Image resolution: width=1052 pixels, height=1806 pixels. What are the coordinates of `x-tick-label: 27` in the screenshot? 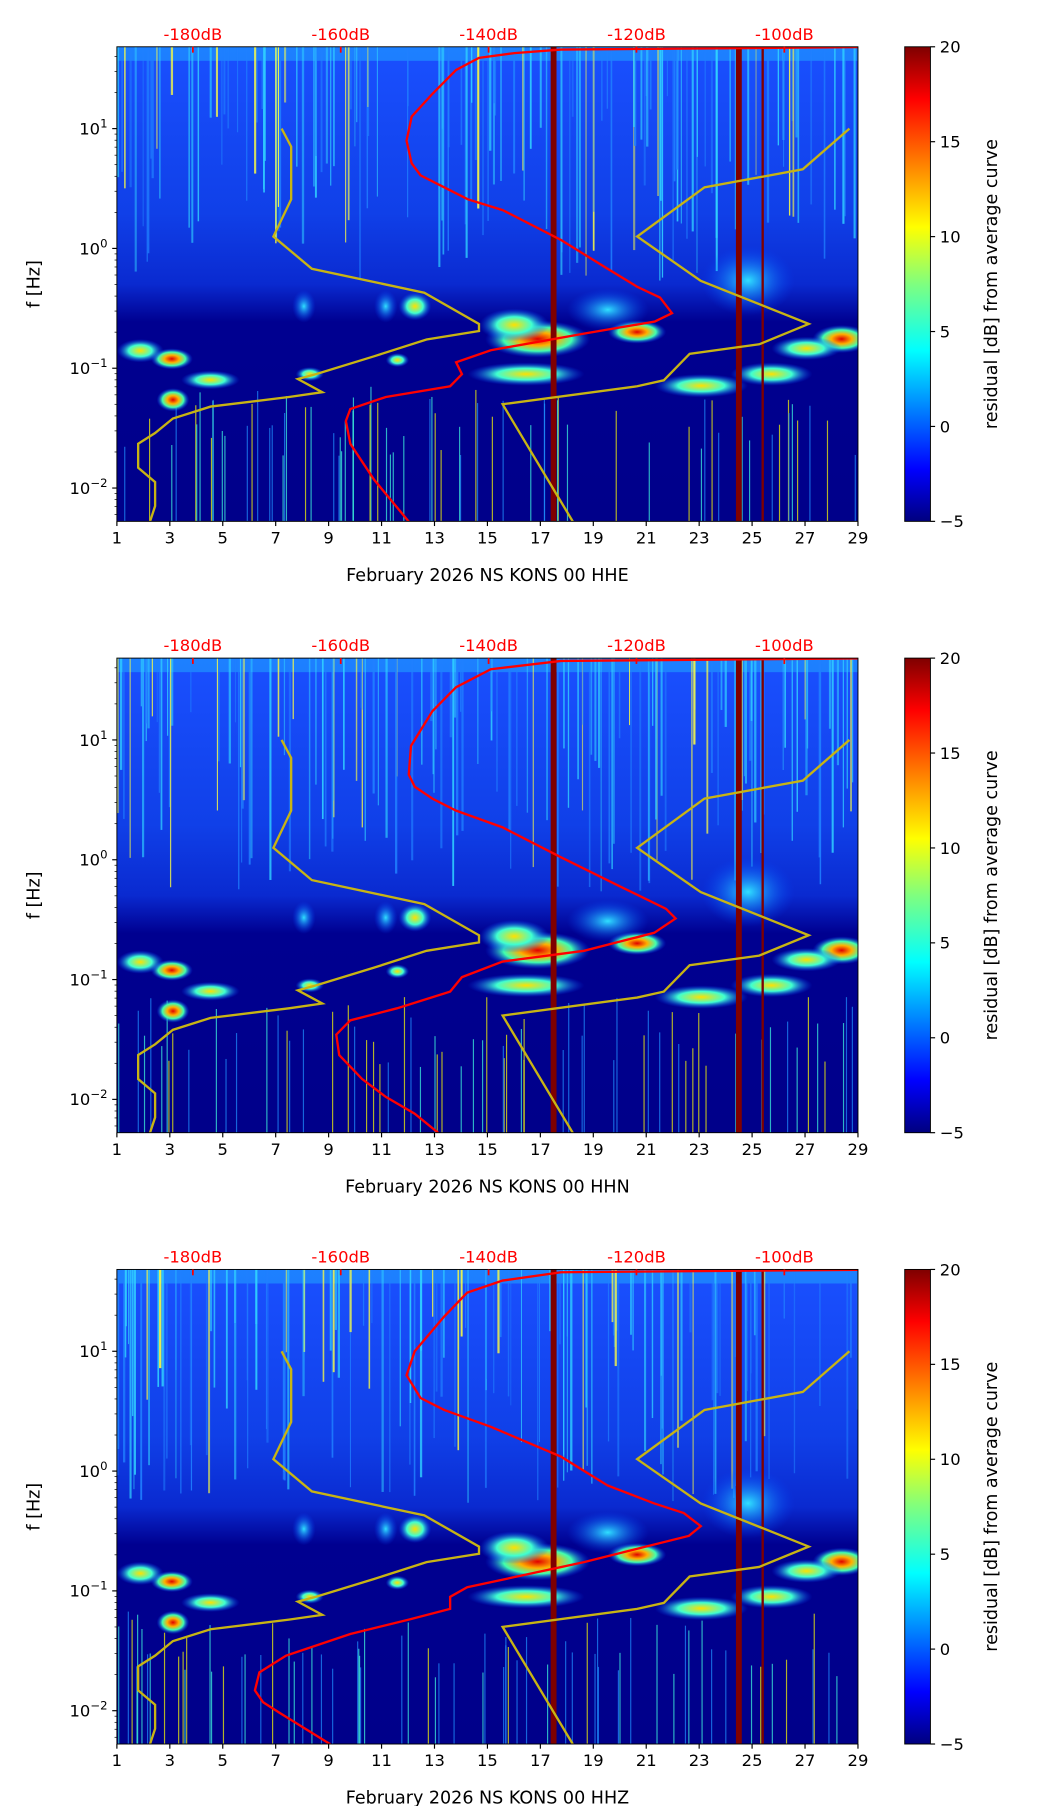 It's located at (805, 1760).